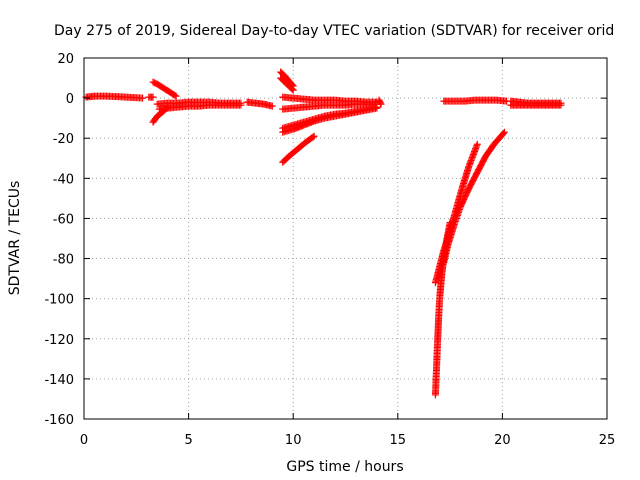 The width and height of the screenshot is (640, 480). Describe the element at coordinates (59, 300) in the screenshot. I see `y-tick-label: -100` at that location.